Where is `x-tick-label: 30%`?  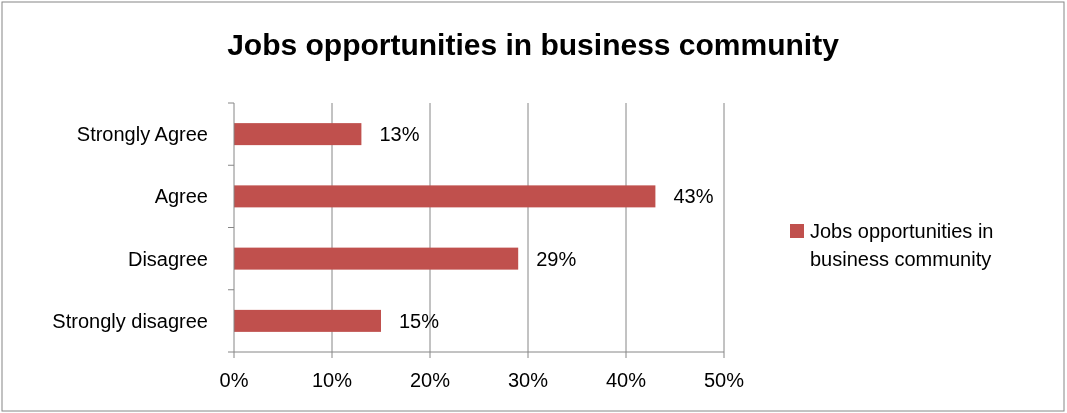 x-tick-label: 30% is located at coordinates (528, 380).